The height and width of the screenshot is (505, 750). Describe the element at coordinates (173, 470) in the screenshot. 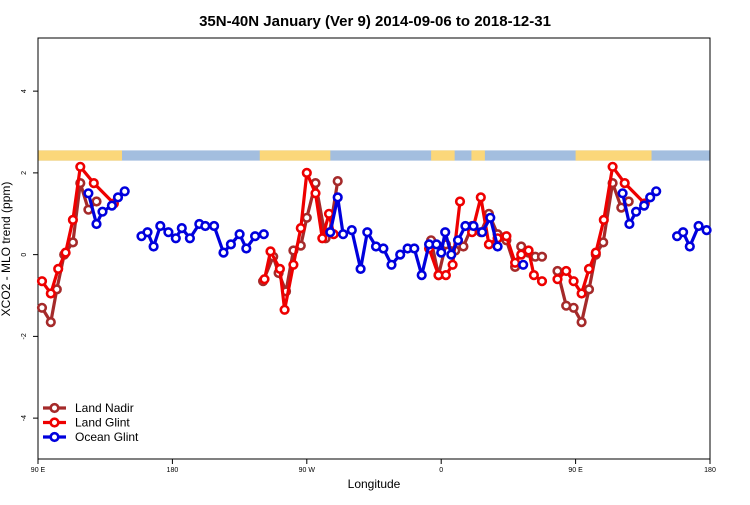

I see `x-tick-label-1: 180` at that location.